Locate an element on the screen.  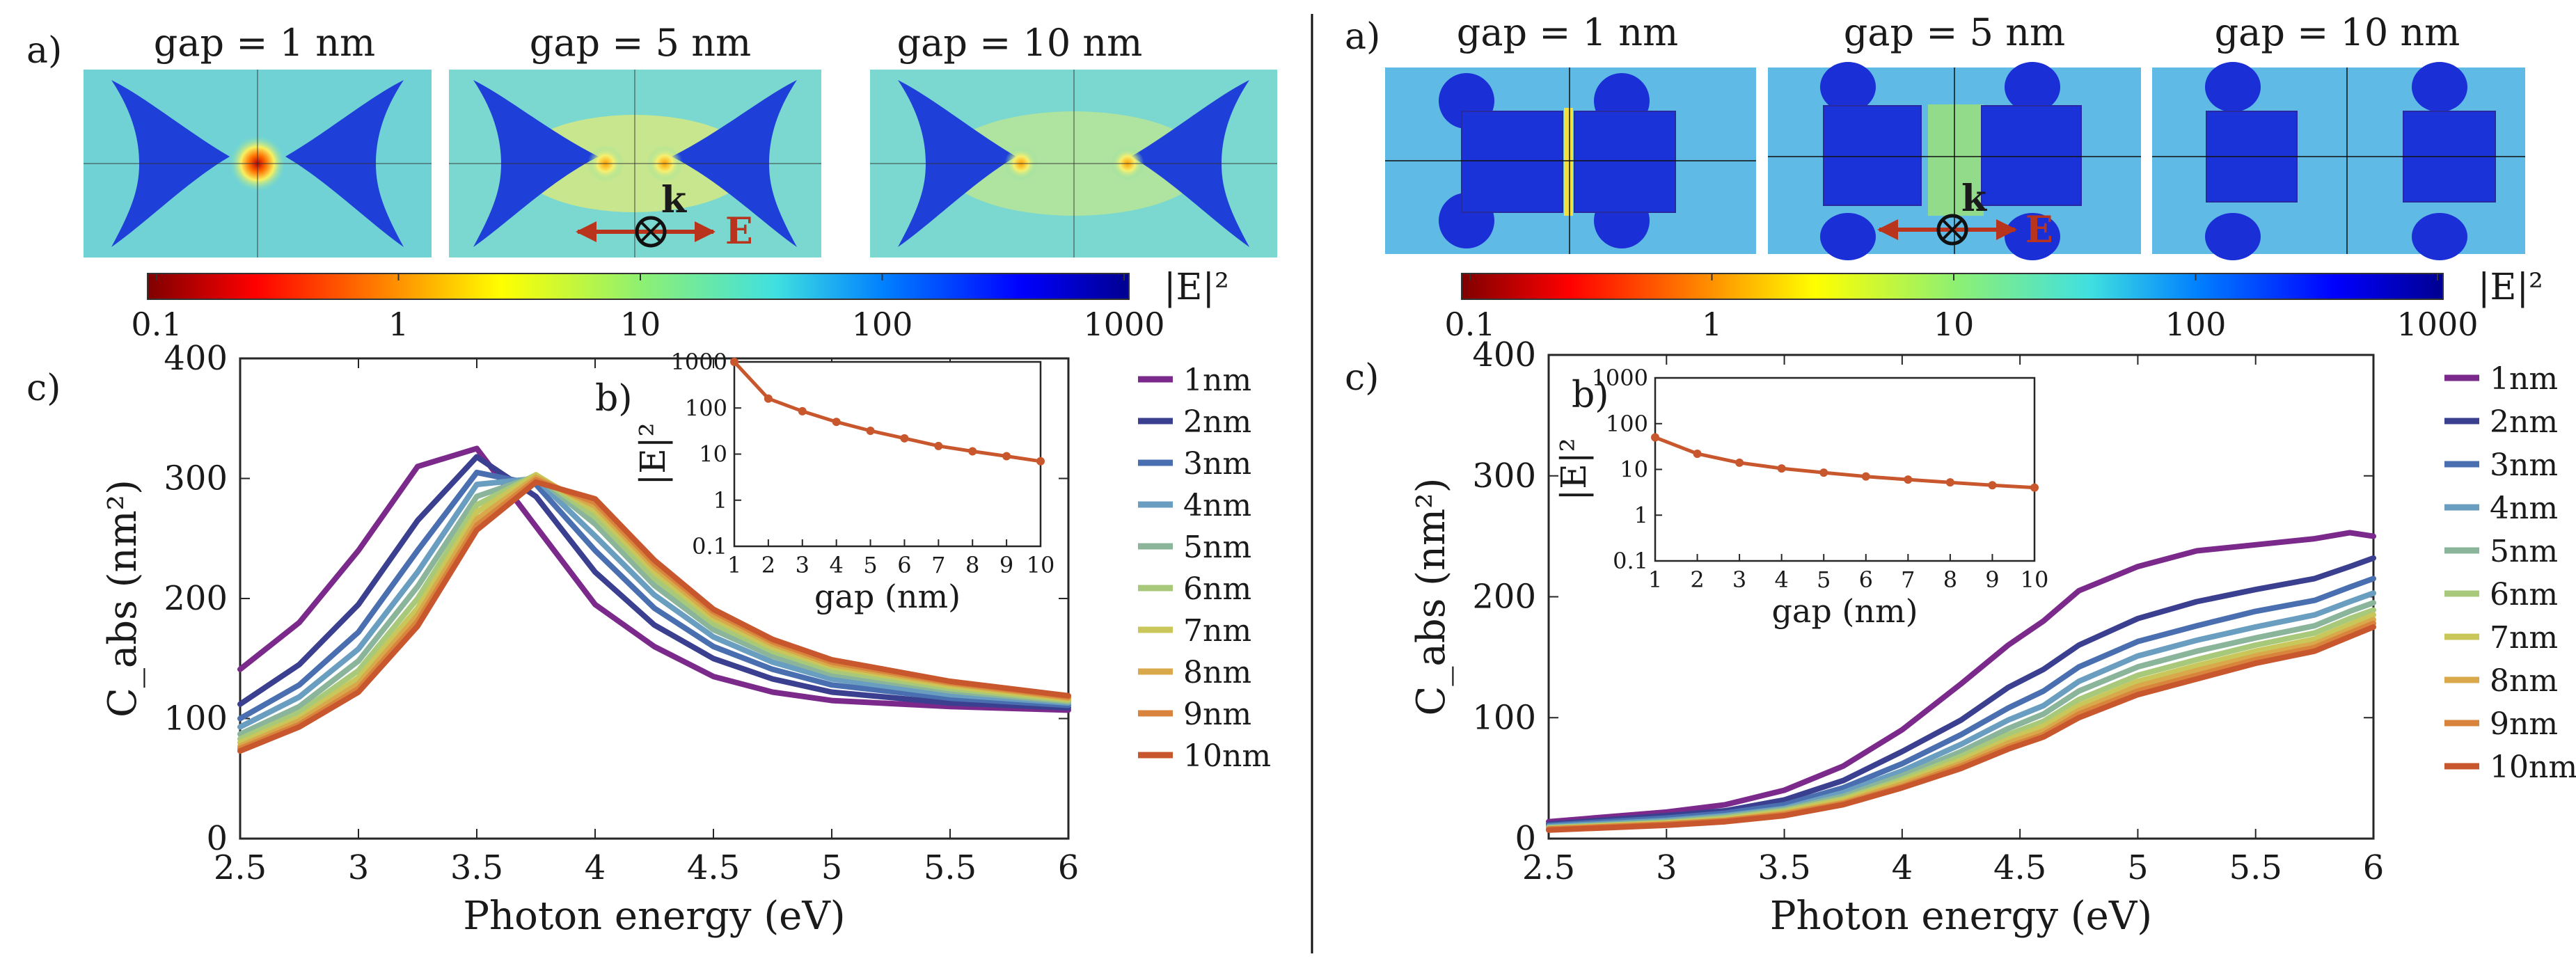
colorbar-label: |E|² is located at coordinates (1196, 288).